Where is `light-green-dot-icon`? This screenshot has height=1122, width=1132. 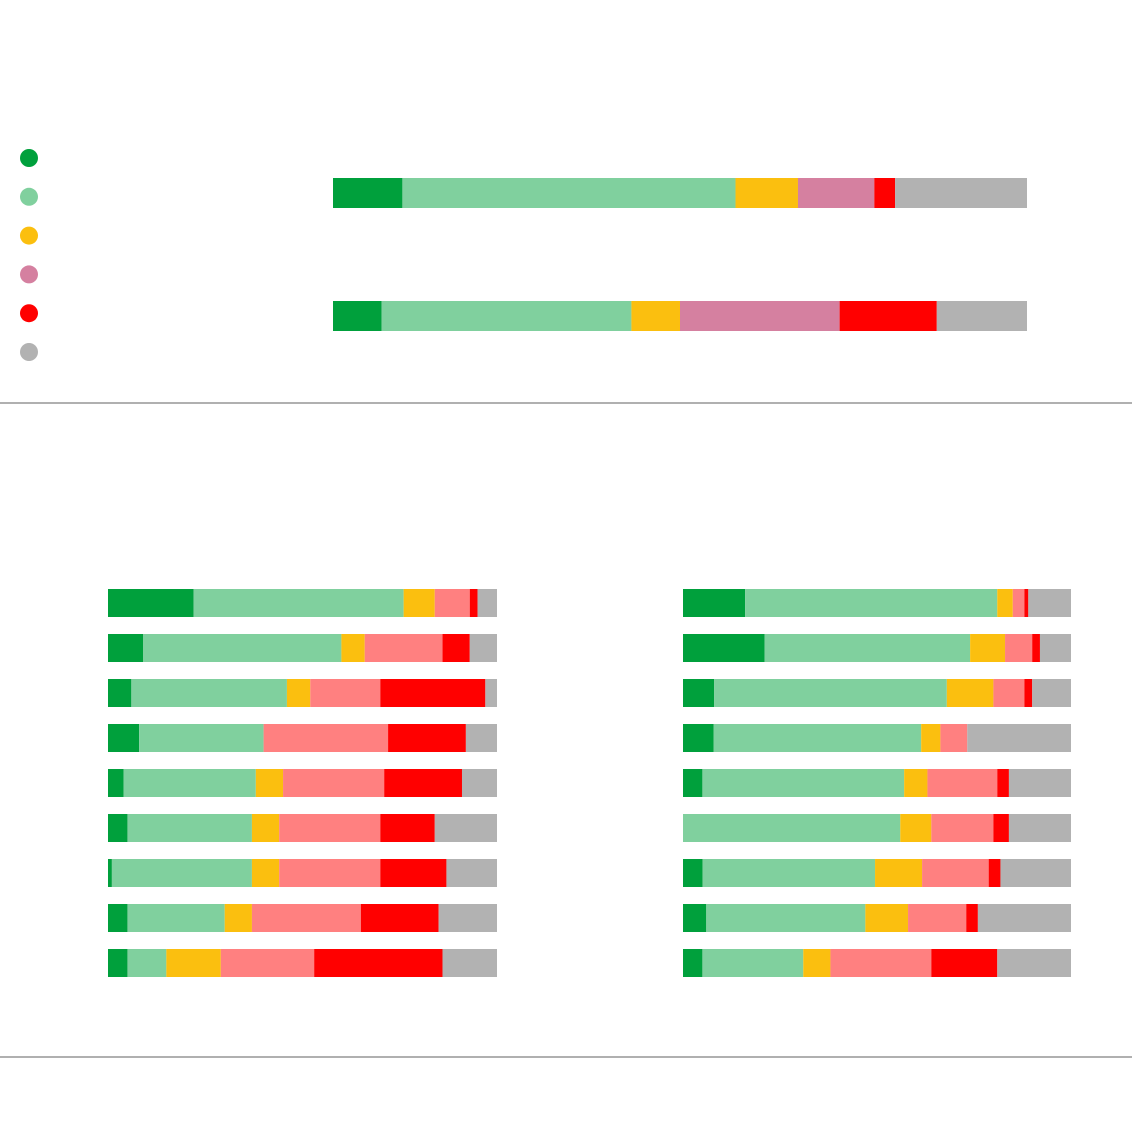 light-green-dot-icon is located at coordinates (29, 196).